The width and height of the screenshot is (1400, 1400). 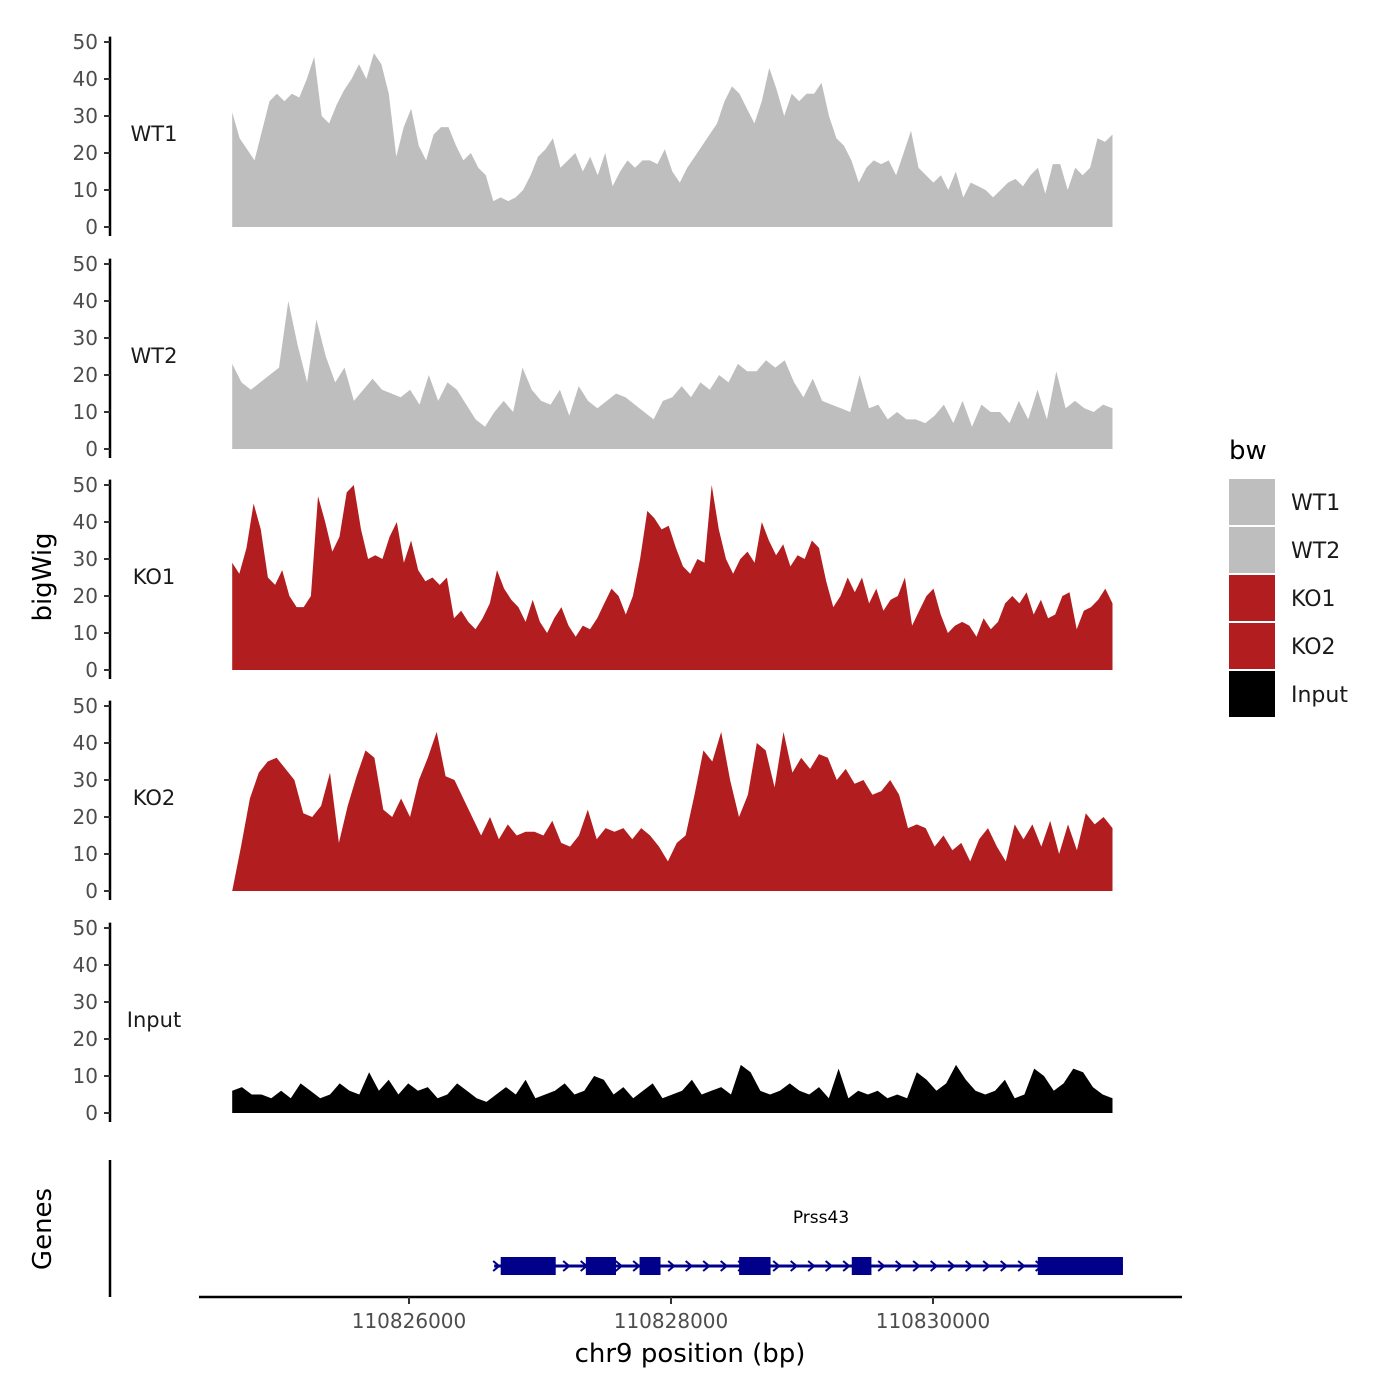 What do you see at coordinates (672, 375) in the screenshot?
I see `signal-area-wt2` at bounding box center [672, 375].